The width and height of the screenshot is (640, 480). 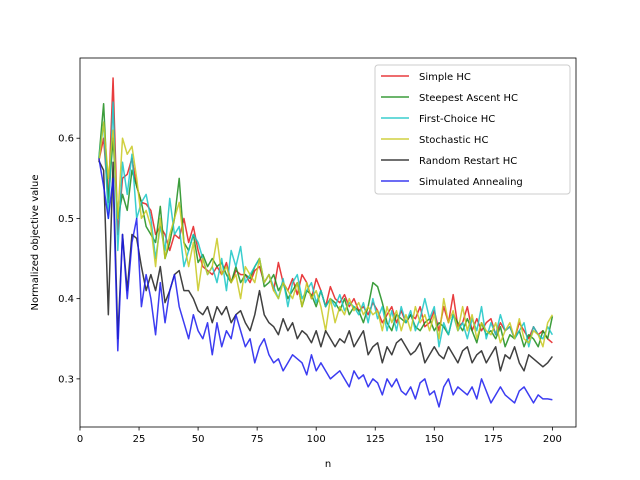 I want to click on x-tick-label: 25, so click(x=139, y=439).